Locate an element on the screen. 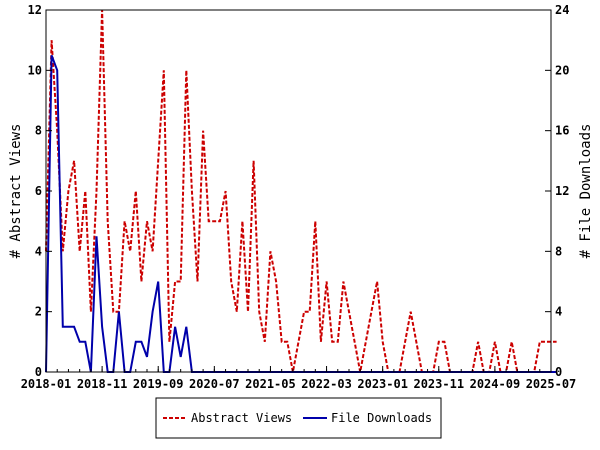  y-left-tick-label: 8 is located at coordinates (38, 131).